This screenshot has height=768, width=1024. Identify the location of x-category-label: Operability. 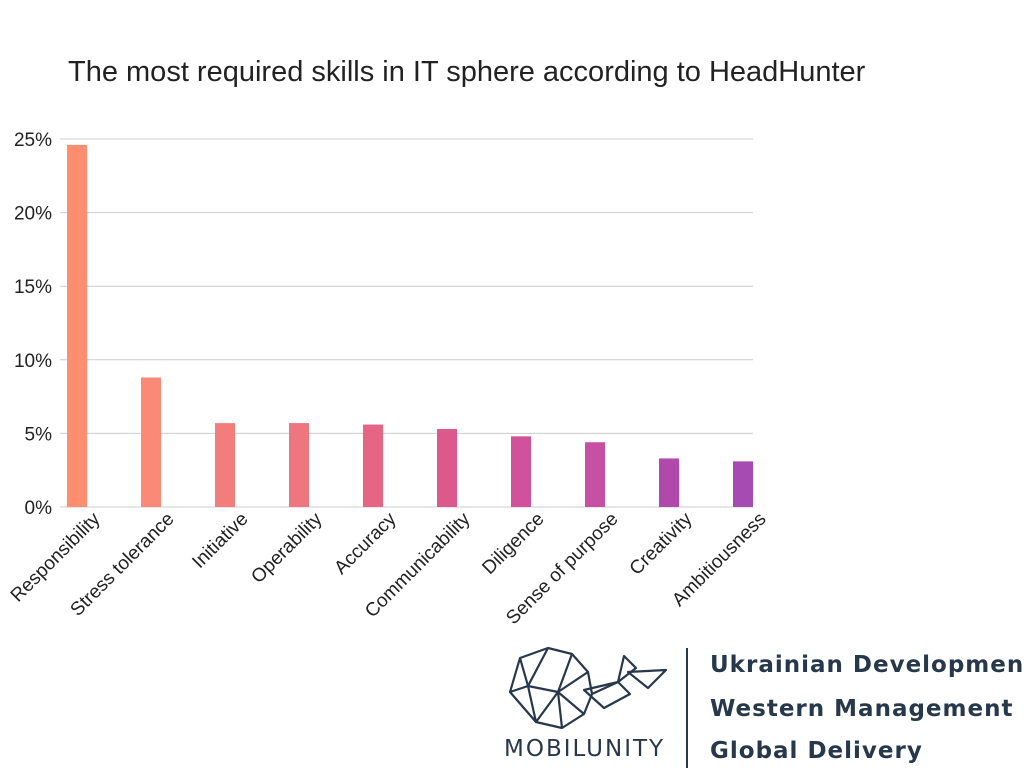
(286, 547).